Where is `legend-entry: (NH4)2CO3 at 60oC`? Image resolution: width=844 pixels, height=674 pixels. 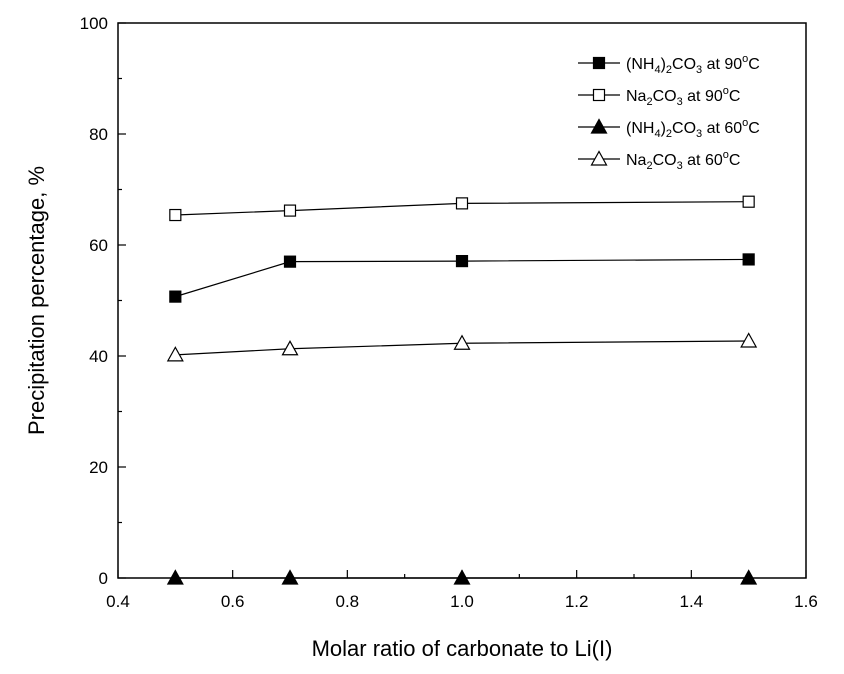 legend-entry: (NH4)2CO3 at 60oC is located at coordinates (669, 128).